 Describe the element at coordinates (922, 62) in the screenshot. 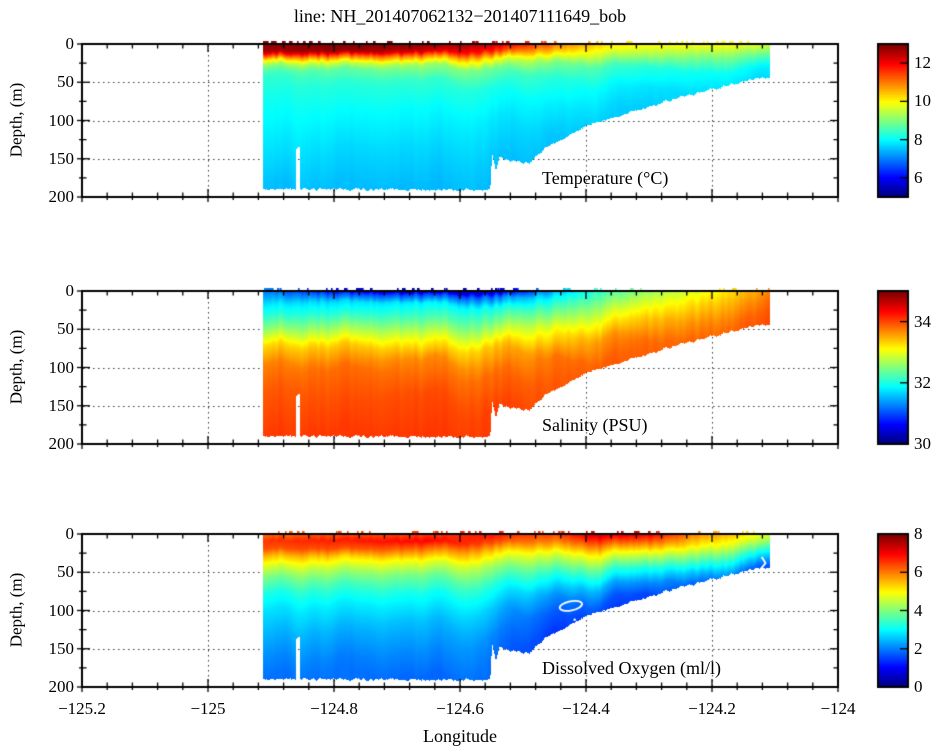

I see `colorbar-tick-label: 12` at that location.